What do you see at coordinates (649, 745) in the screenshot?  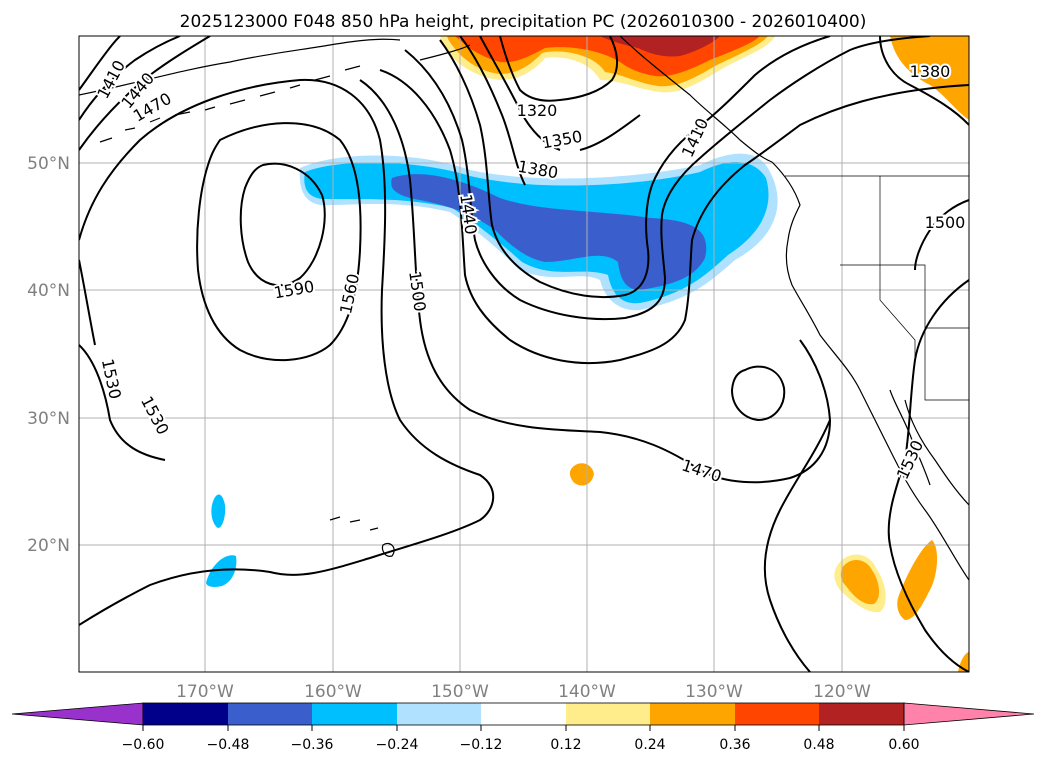 I see `colorbar-tick-label: 0.24` at bounding box center [649, 745].